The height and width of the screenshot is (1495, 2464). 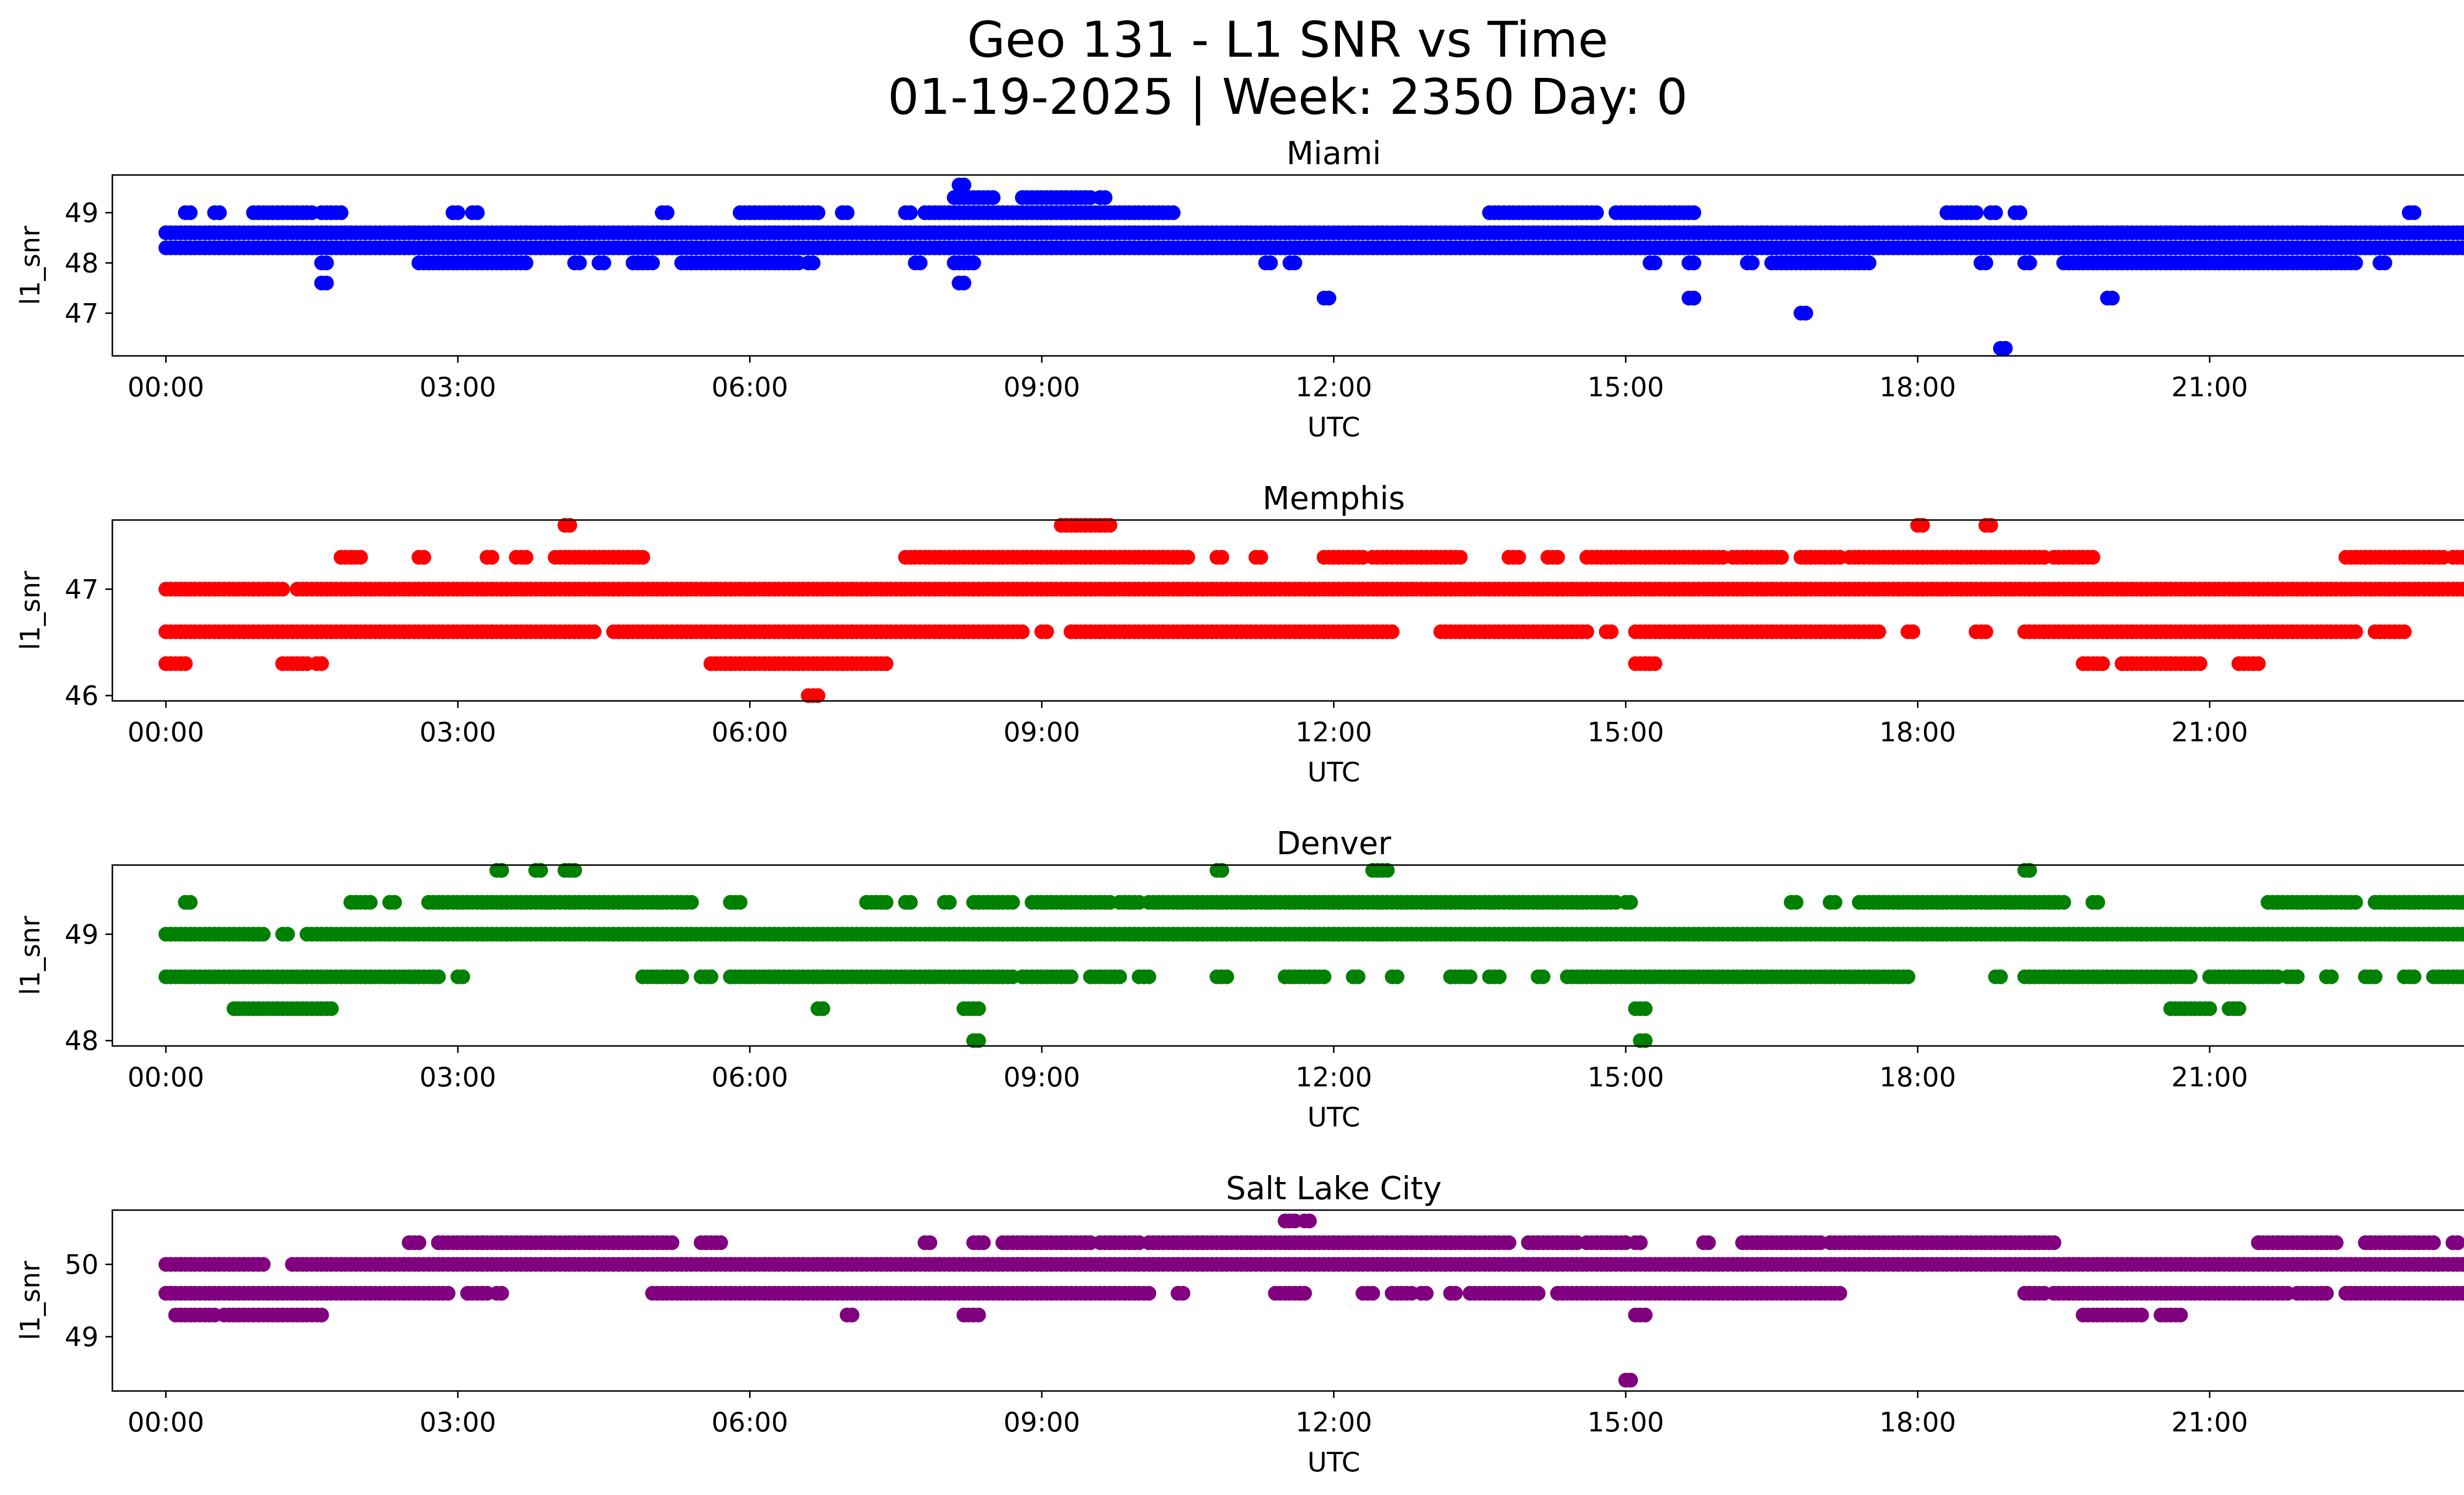 I want to click on x-tick-label: 03:00, so click(x=457, y=732).